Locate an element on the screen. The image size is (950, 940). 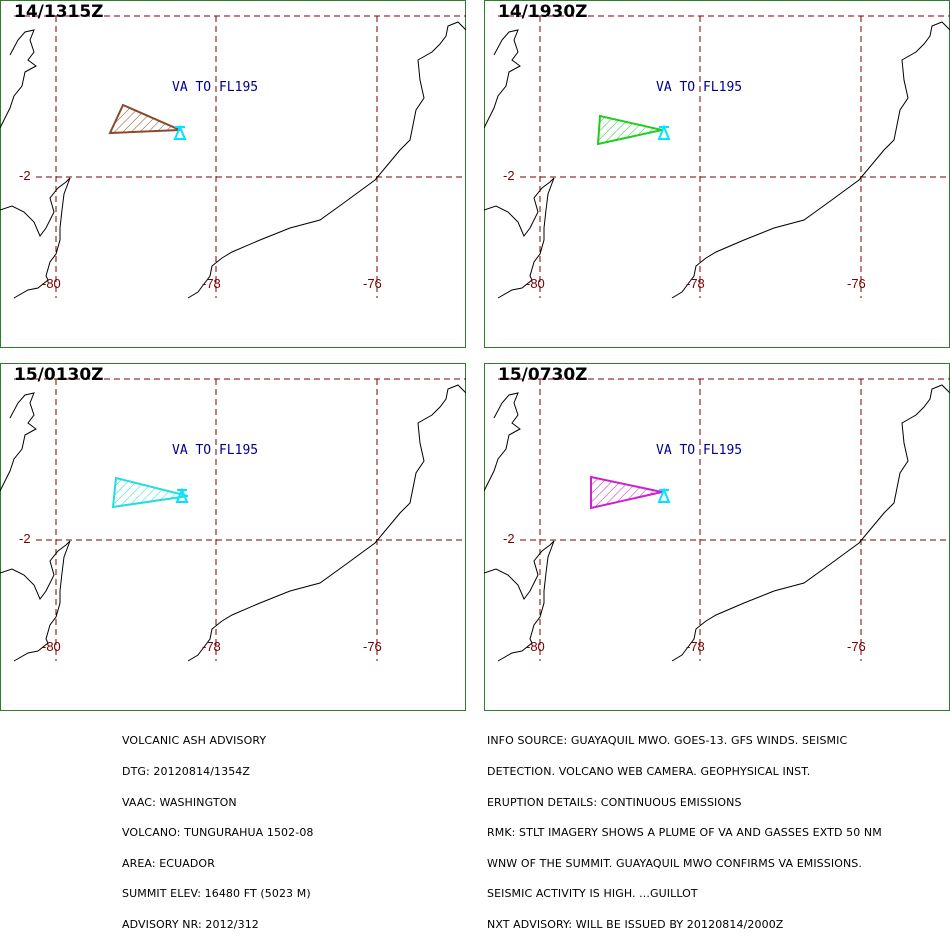
advisory-line: DTG: 20120814/1354Z is located at coordinates (186, 772).